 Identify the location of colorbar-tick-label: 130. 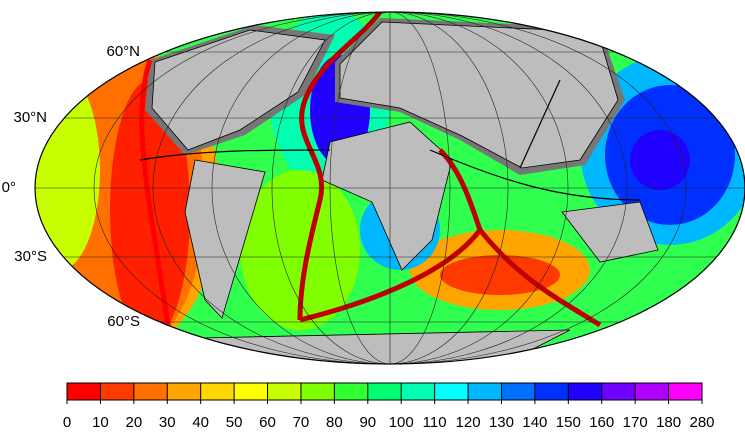
(501, 422).